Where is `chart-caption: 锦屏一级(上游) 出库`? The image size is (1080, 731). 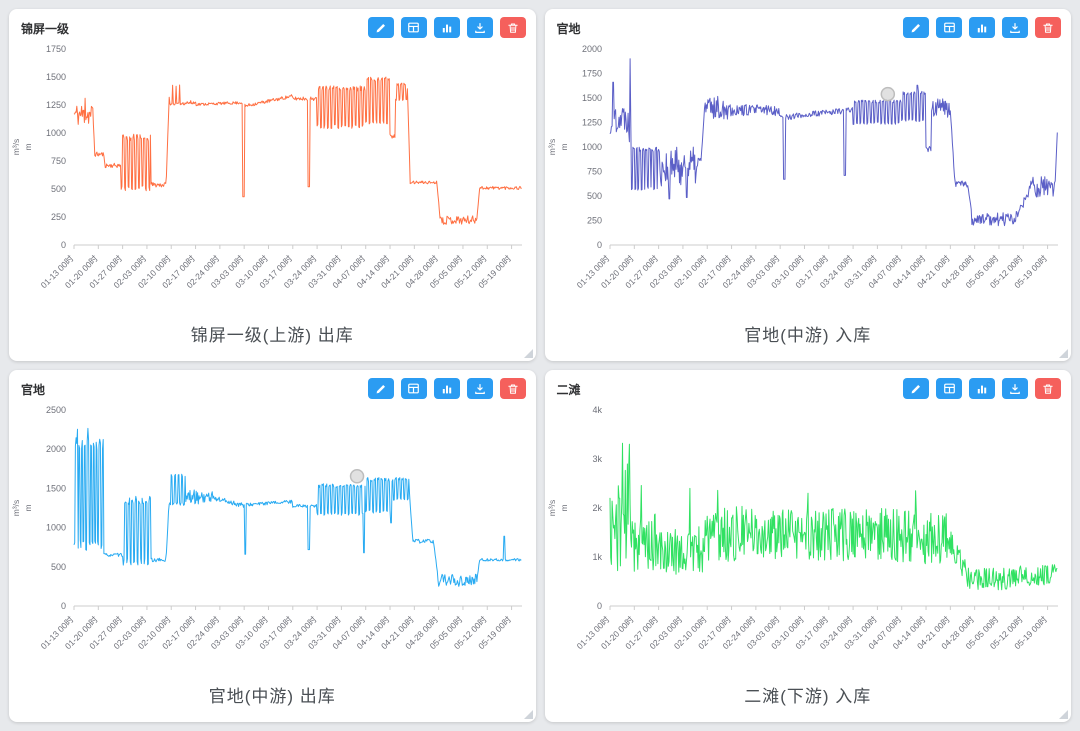 chart-caption: 锦屏一级(上游) 出库 is located at coordinates (272, 335).